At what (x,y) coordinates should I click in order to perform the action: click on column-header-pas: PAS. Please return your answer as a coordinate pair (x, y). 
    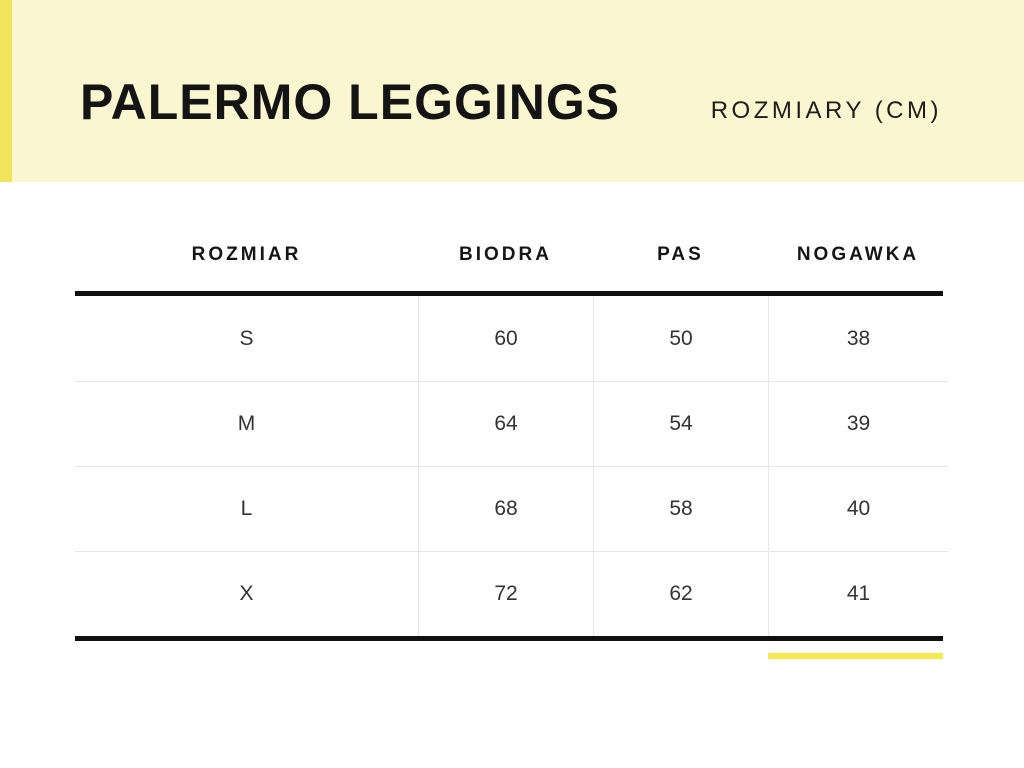
    Looking at the image, I should click on (680, 254).